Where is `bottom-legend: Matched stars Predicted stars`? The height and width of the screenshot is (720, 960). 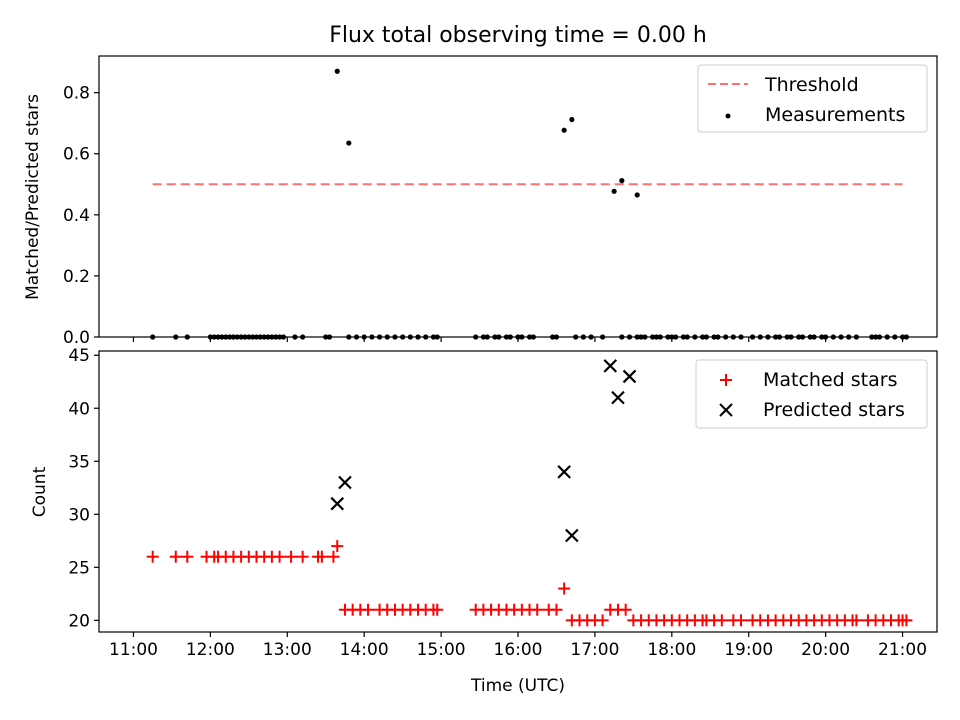
bottom-legend: Matched stars Predicted stars is located at coordinates (811, 394).